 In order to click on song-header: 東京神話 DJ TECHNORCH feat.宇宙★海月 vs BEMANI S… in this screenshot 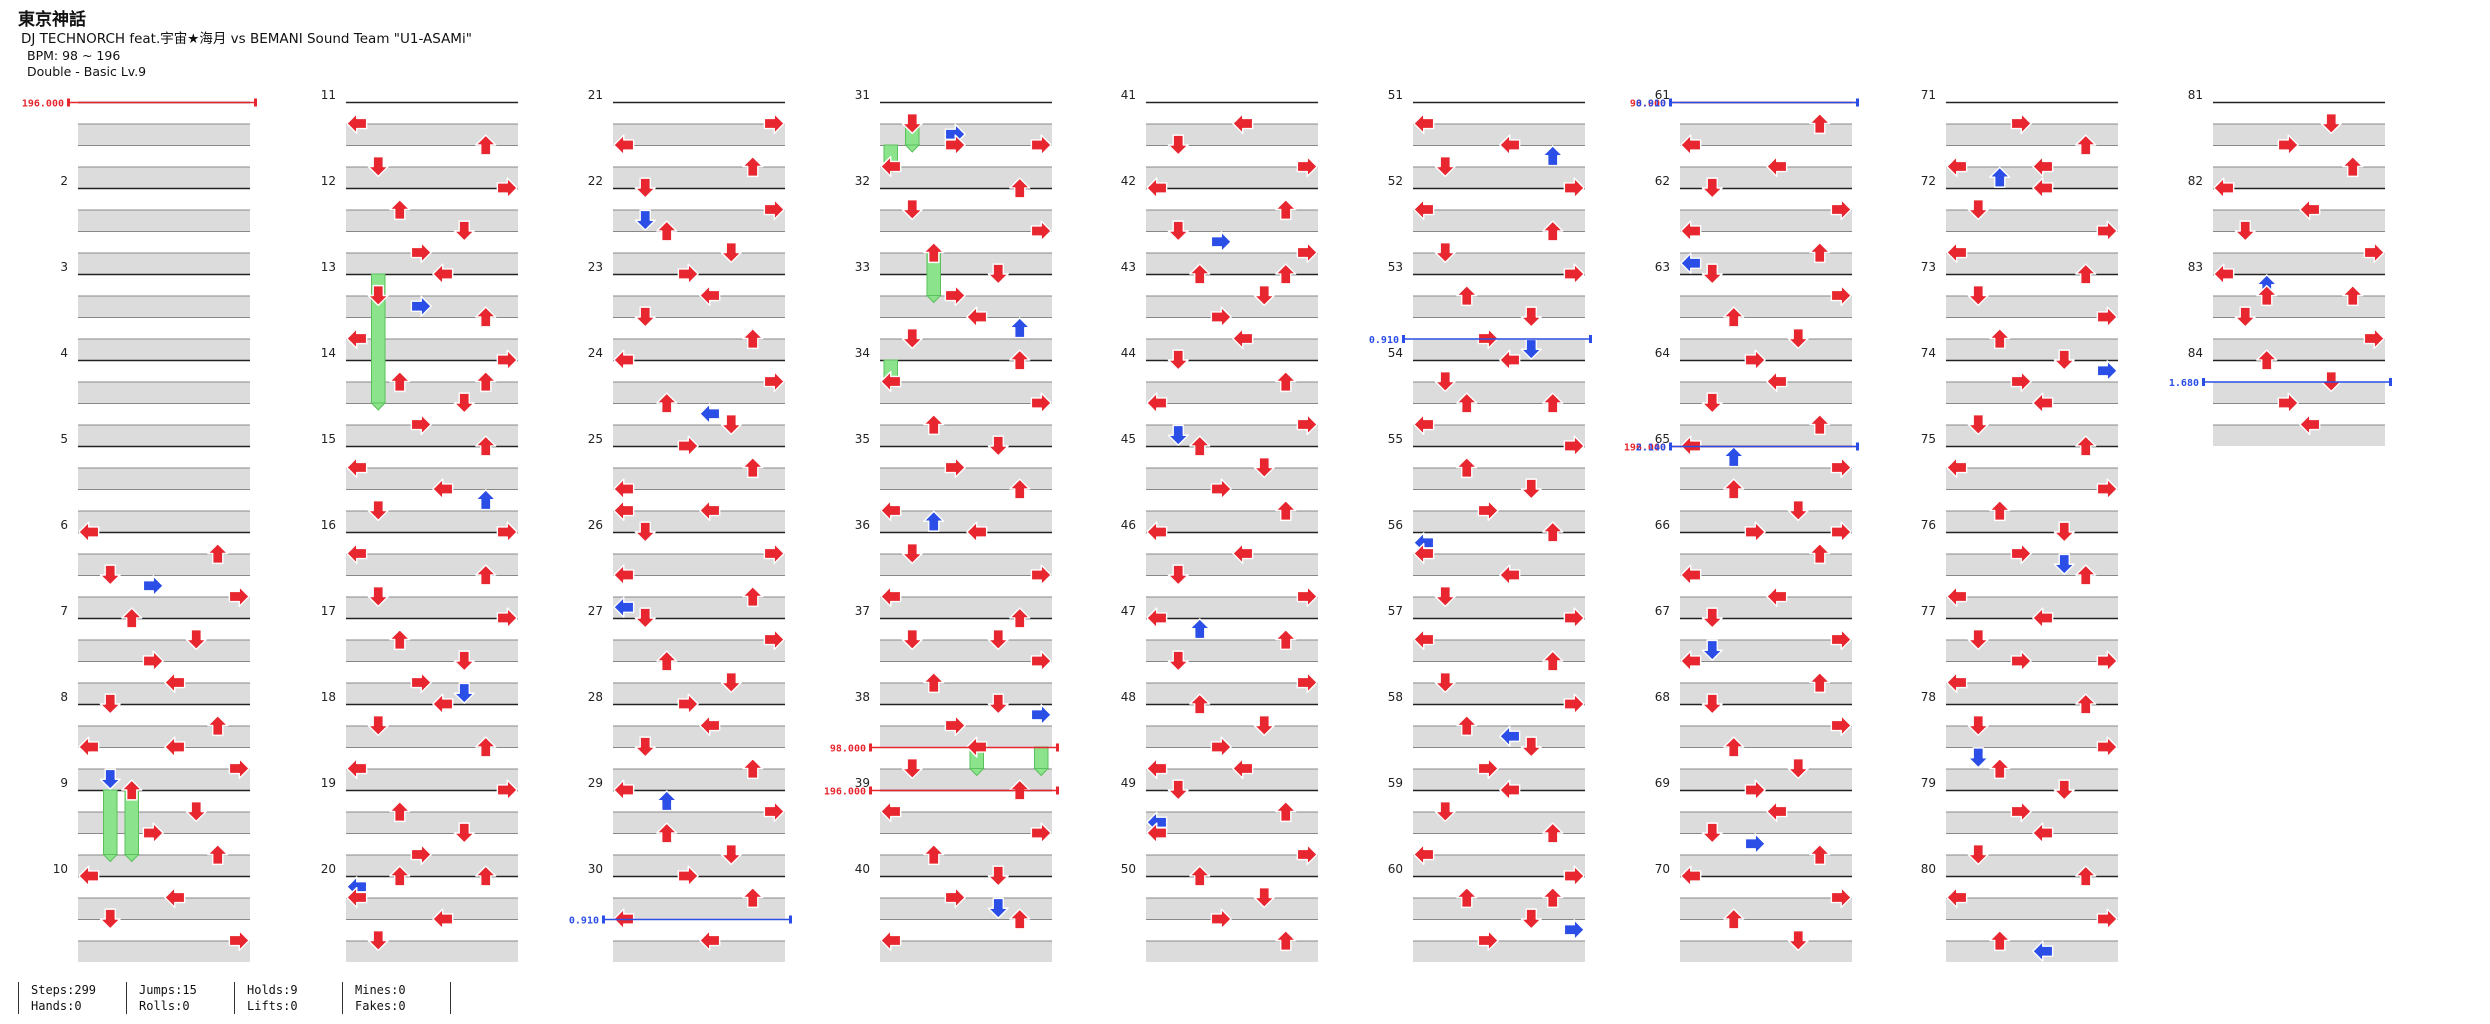, I will do `click(245, 44)`.